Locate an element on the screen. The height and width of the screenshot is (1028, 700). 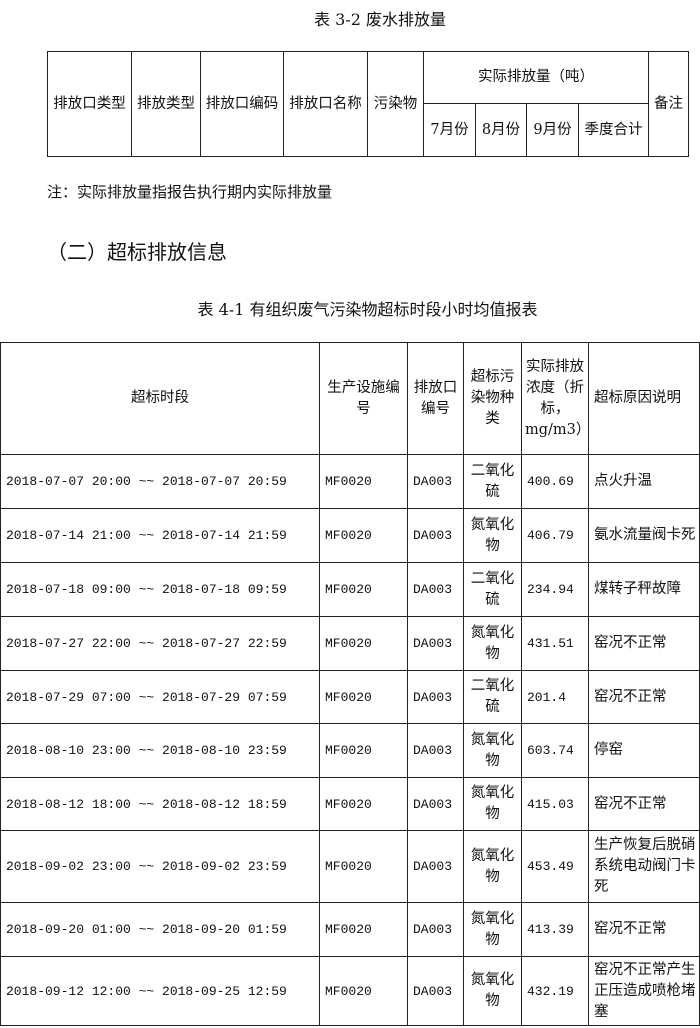
cell-concentration: 431.51 is located at coordinates (555, 643).